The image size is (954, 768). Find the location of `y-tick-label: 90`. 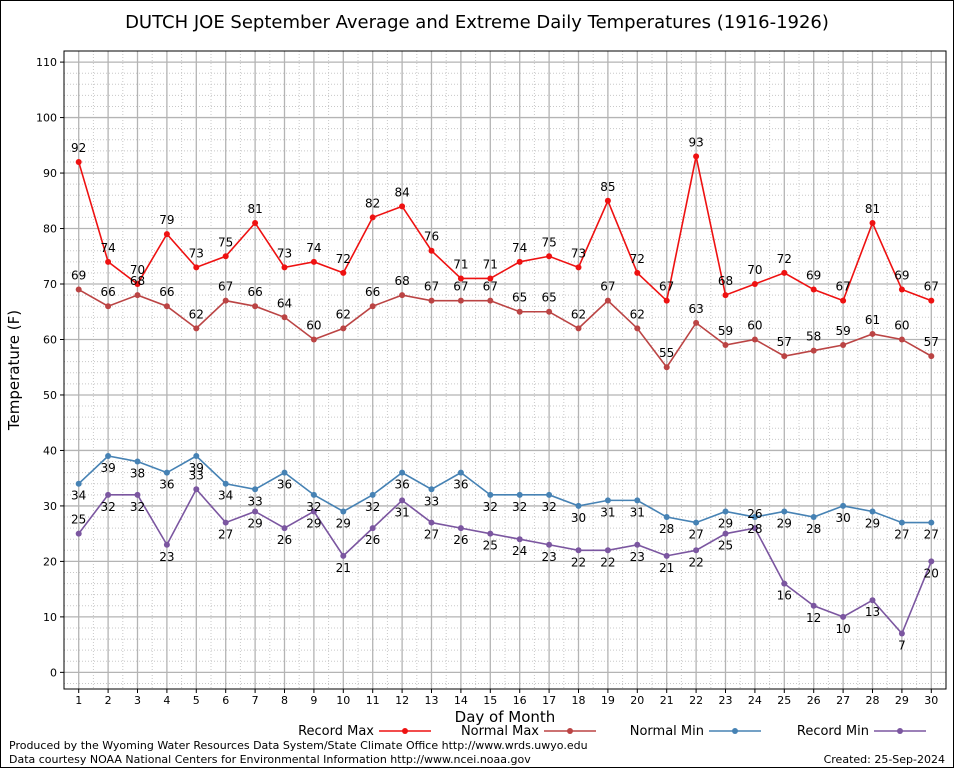

y-tick-label: 90 is located at coordinates (50, 173).